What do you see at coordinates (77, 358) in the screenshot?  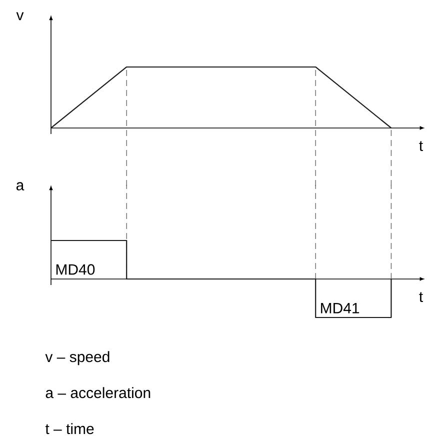 I see `text: v – speed` at bounding box center [77, 358].